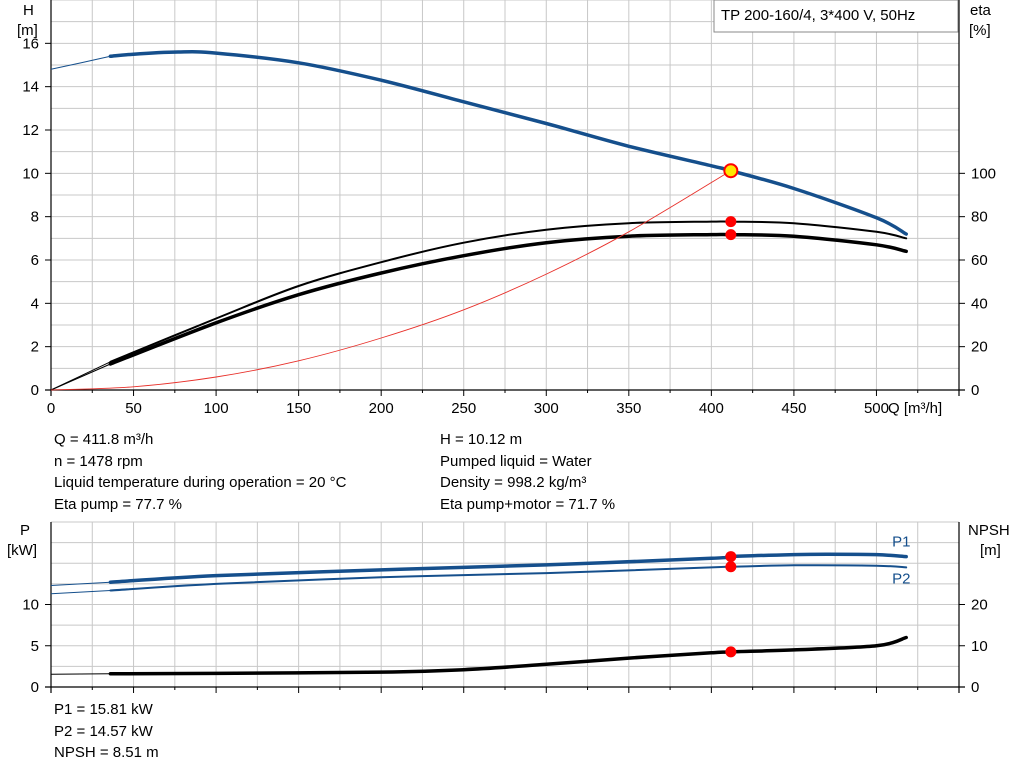 This screenshot has width=1024, height=781. I want to click on legend-text: TP 200-160/4, 3*400 V, 50Hz, so click(818, 15).